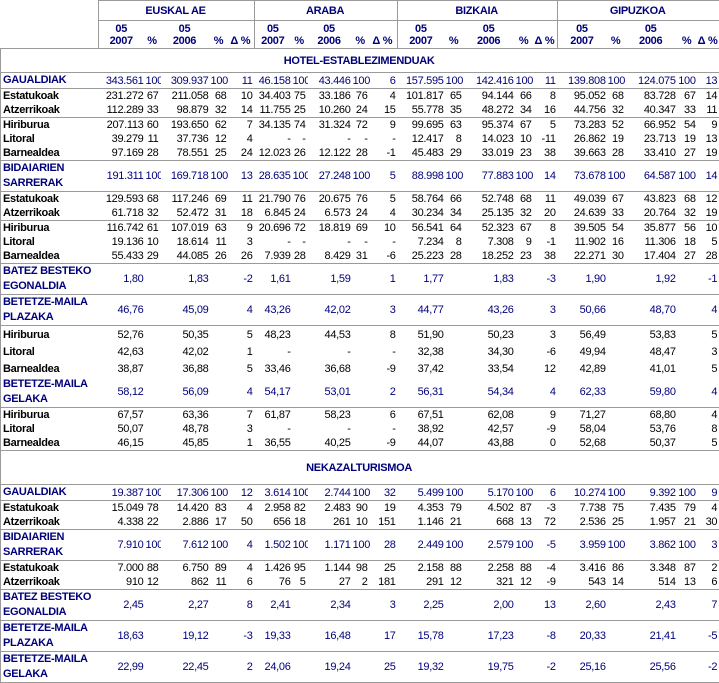 The image size is (719, 683). Describe the element at coordinates (300, 199) in the screenshot. I see `table-cell: 76` at that location.